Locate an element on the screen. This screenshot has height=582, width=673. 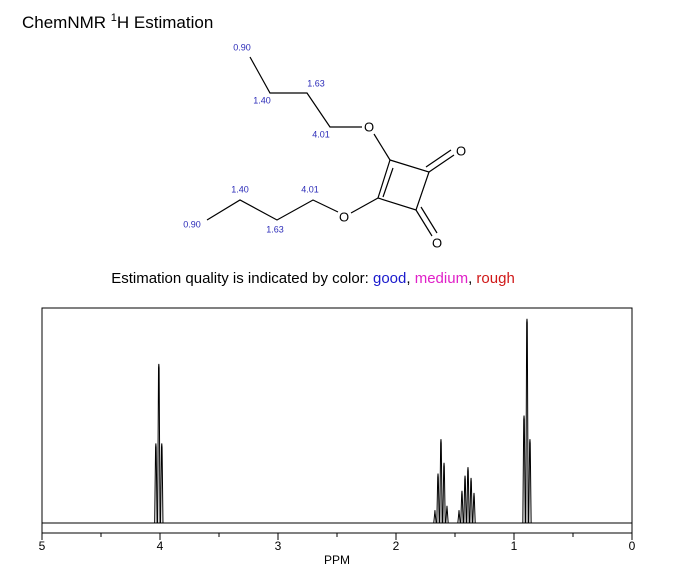
title: ChemNMR 1H Estimation is located at coordinates (117, 22).